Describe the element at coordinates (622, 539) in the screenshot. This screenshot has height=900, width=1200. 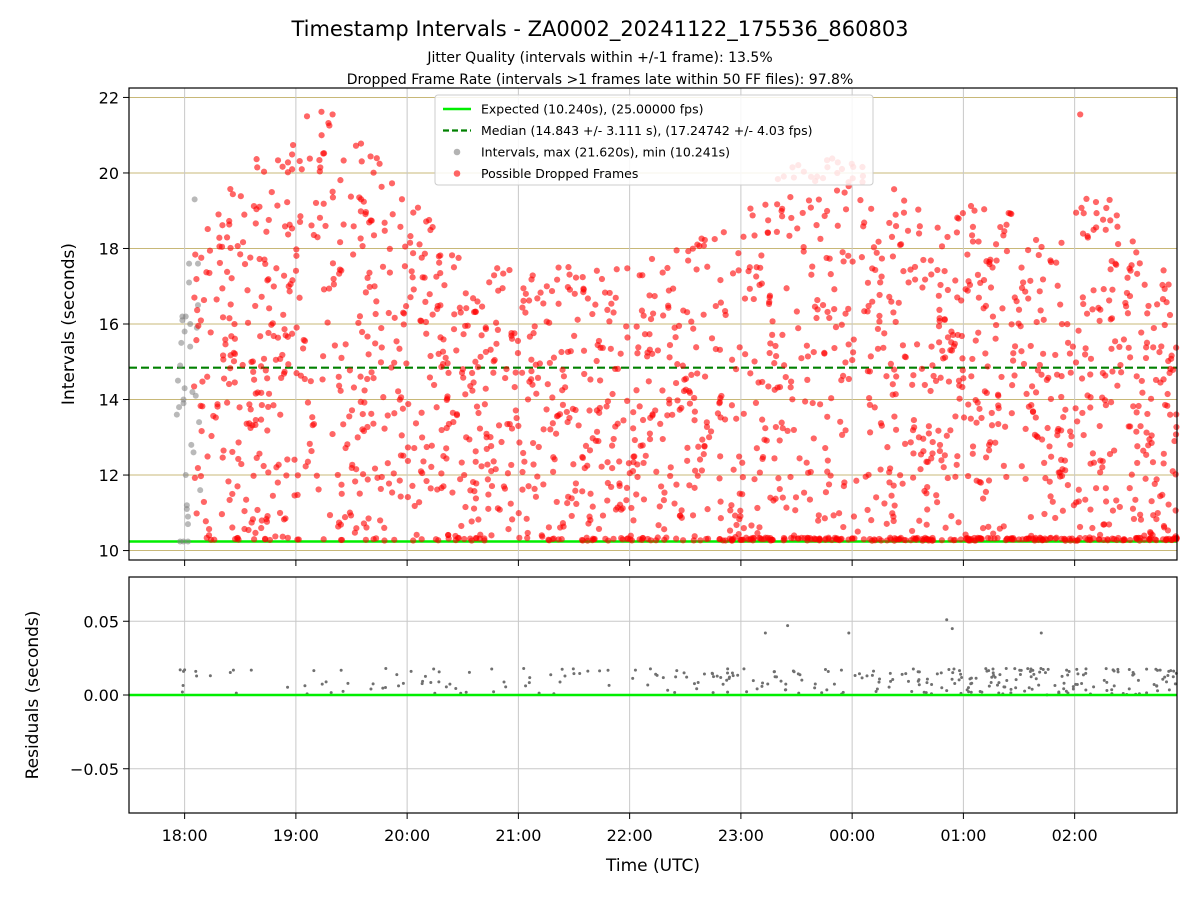
I see `red-point-2028` at that location.